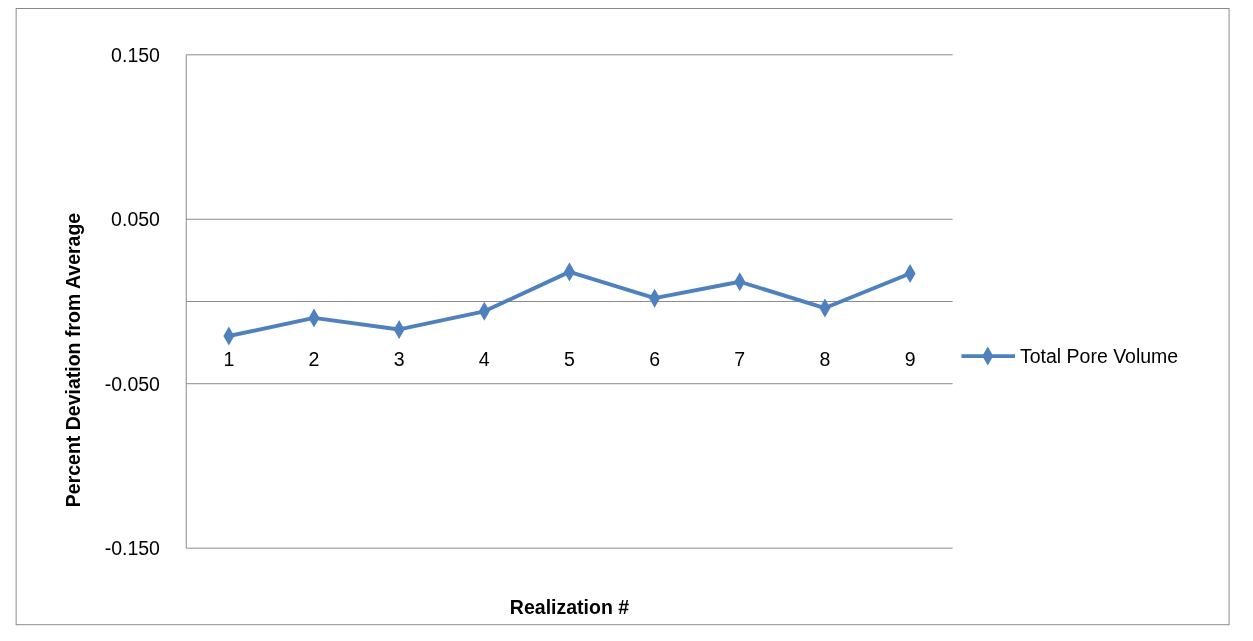 Image resolution: width=1253 pixels, height=641 pixels. What do you see at coordinates (136, 219) in the screenshot?
I see `y-tick-label: 0.050` at bounding box center [136, 219].